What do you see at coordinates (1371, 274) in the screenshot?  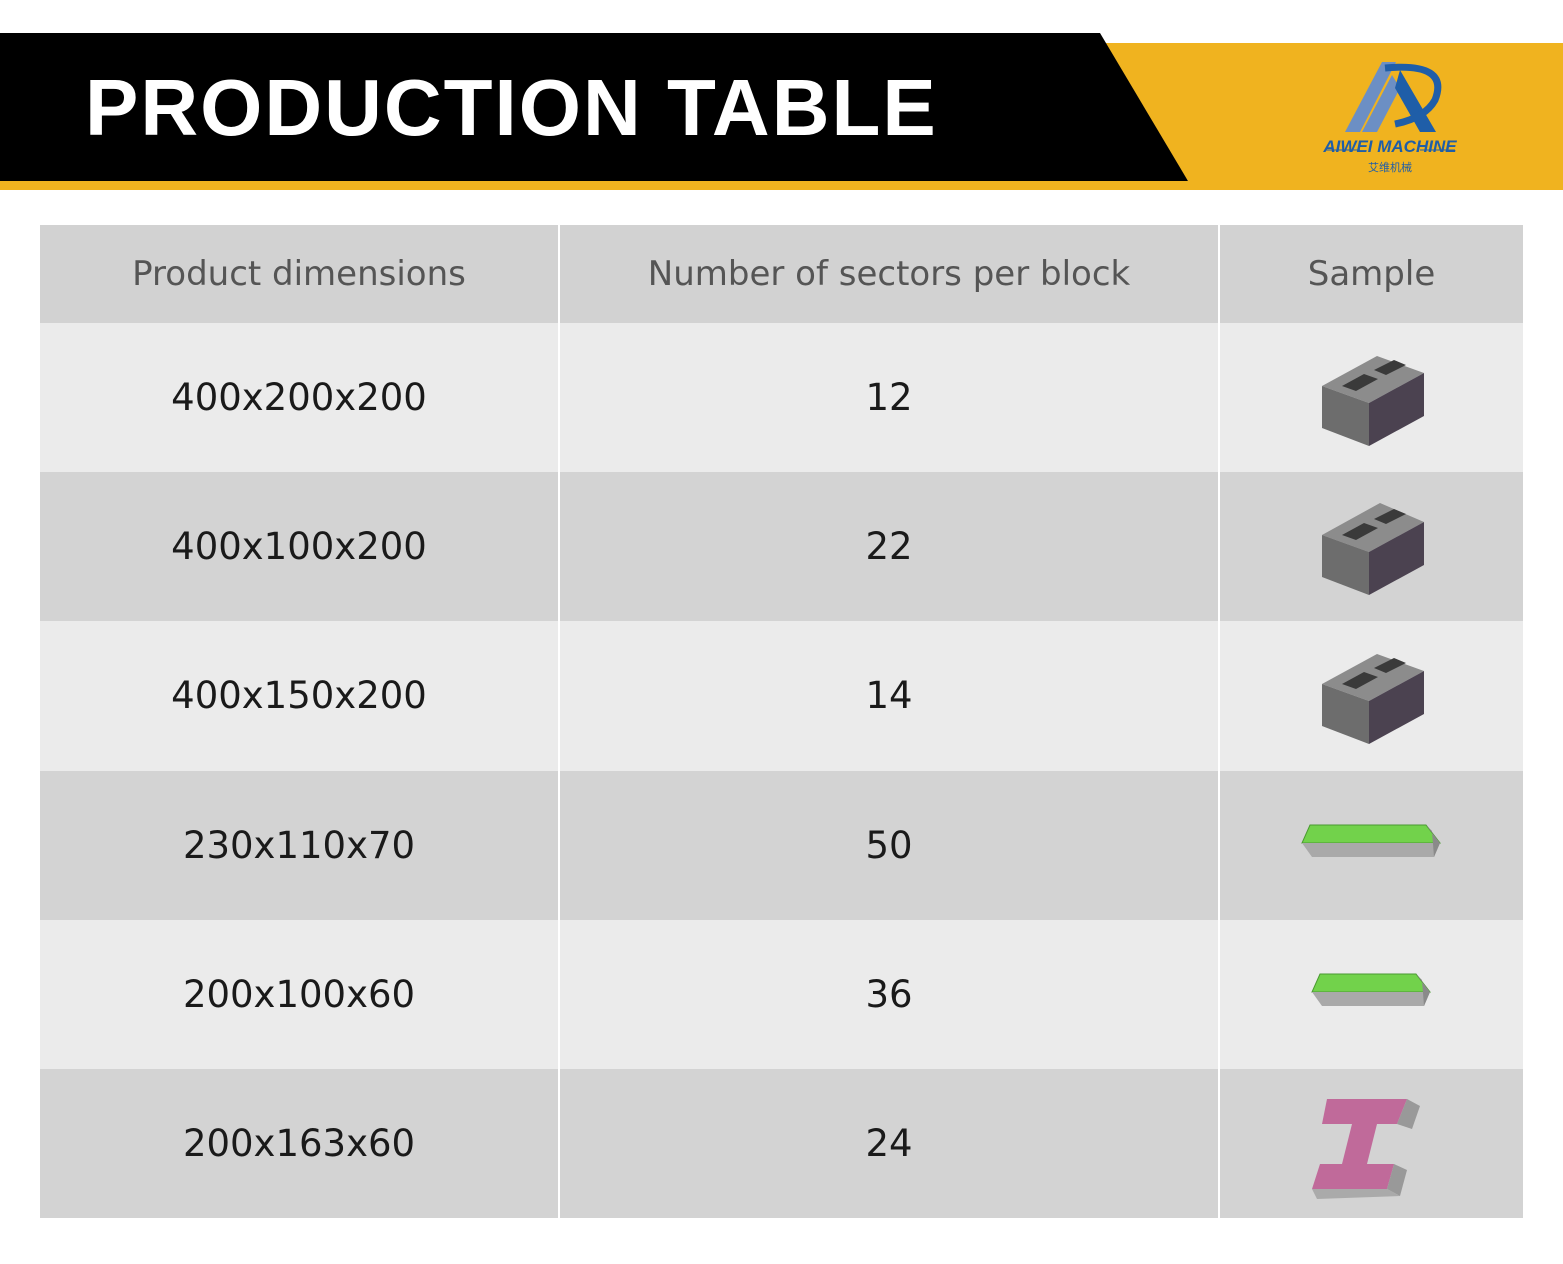 I see `column-header: Sample` at bounding box center [1371, 274].